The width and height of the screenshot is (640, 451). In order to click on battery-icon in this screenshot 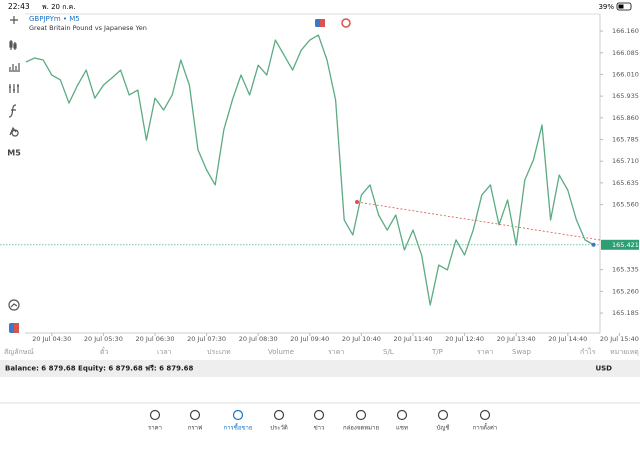, I will do `click(624, 6)`.